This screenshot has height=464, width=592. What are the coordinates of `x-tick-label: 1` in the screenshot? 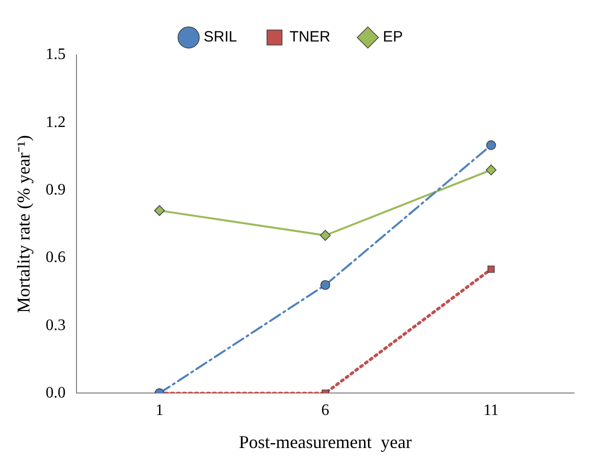 It's located at (160, 411).